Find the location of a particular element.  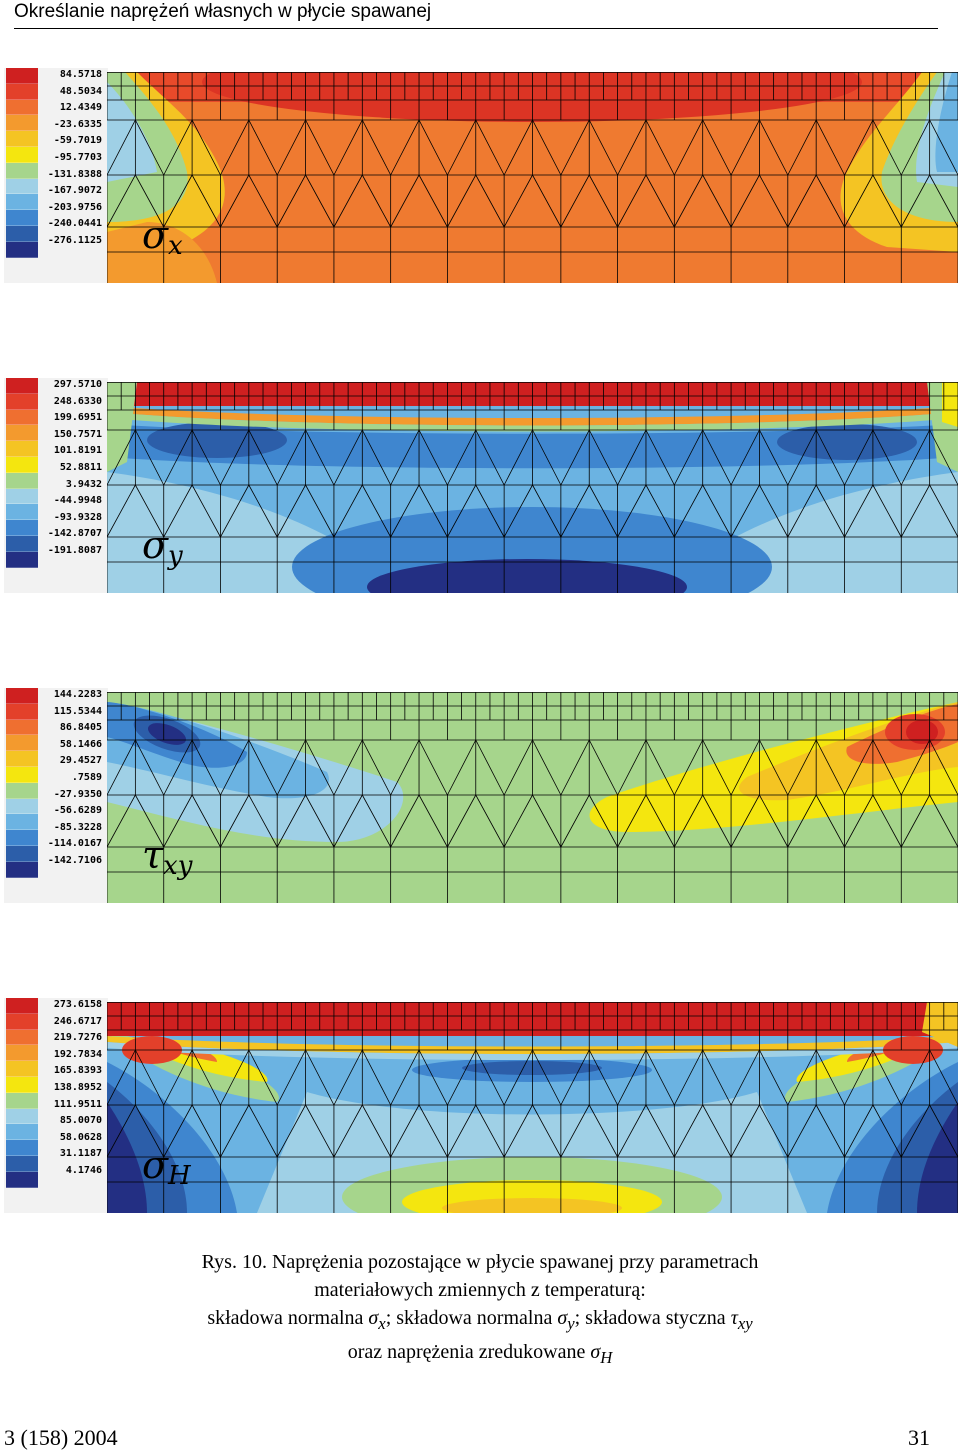

legend-value: .7589 is located at coordinates (86, 777).